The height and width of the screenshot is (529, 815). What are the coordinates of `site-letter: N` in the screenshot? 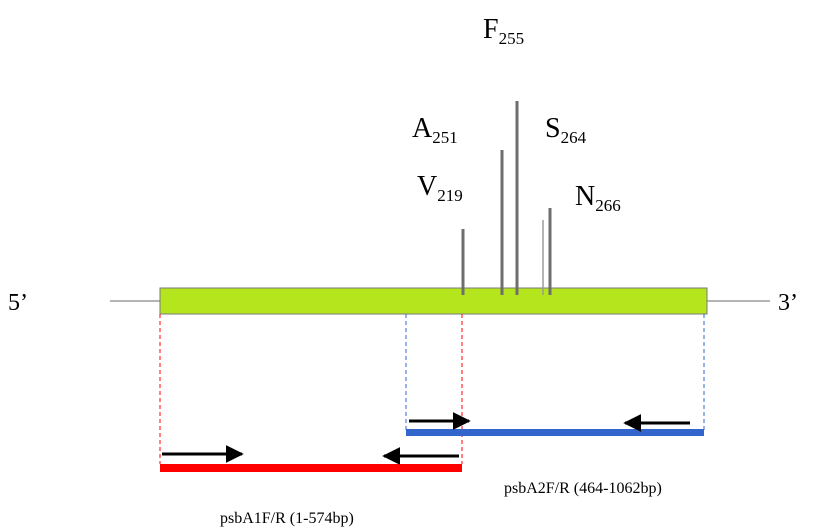 It's located at (585, 196).